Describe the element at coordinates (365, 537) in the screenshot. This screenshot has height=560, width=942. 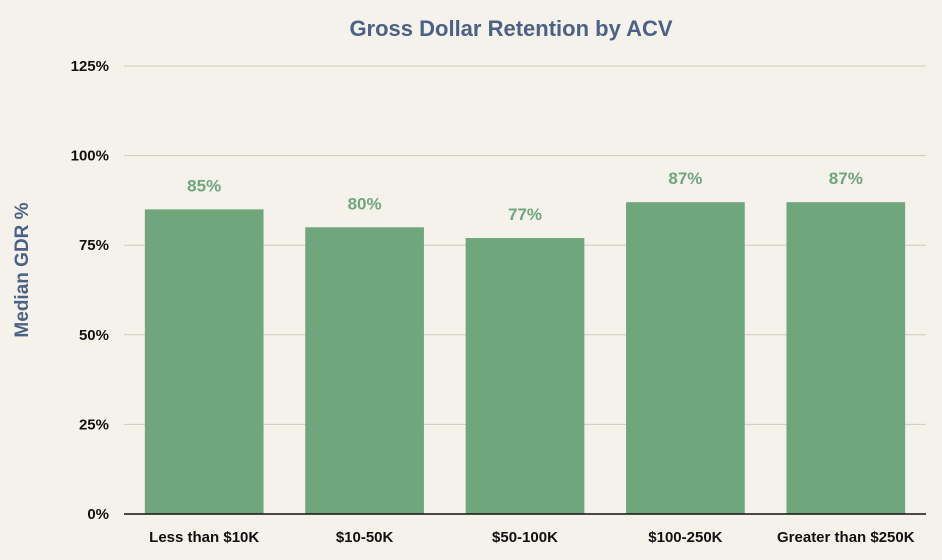
I see `x-tick-label: $10-50K` at that location.